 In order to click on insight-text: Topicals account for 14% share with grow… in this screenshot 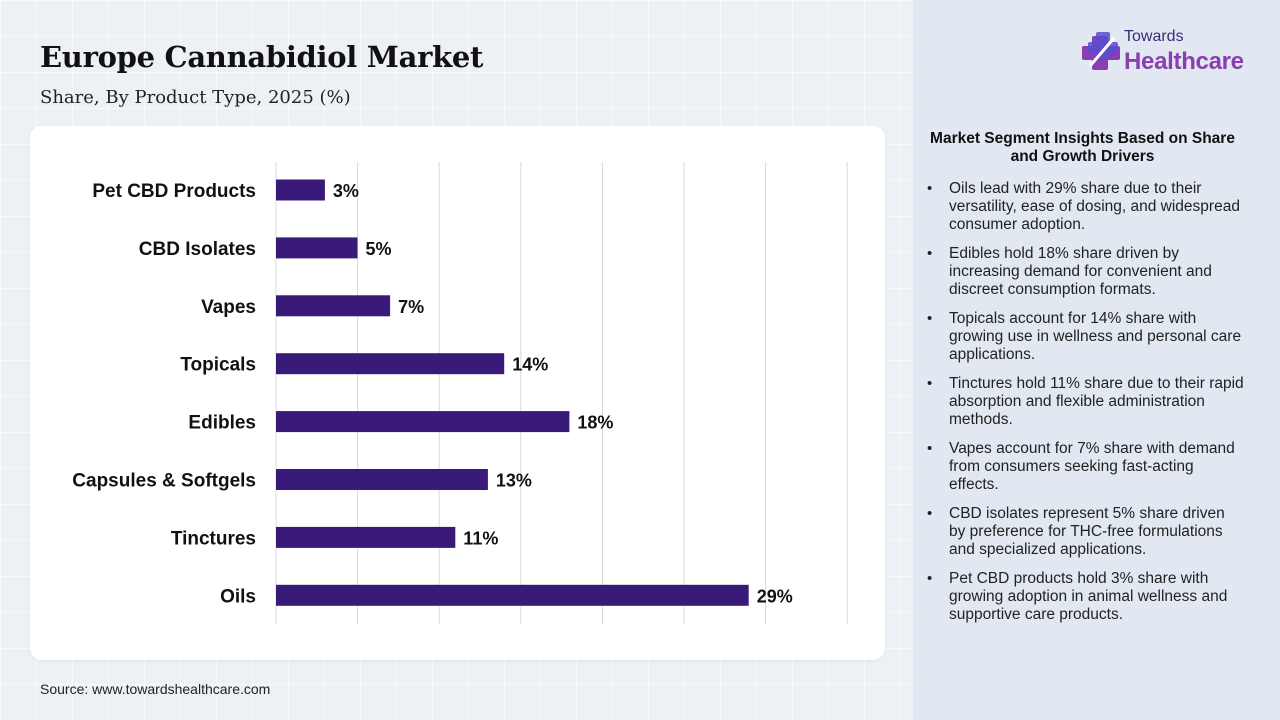, I will do `click(1095, 336)`.